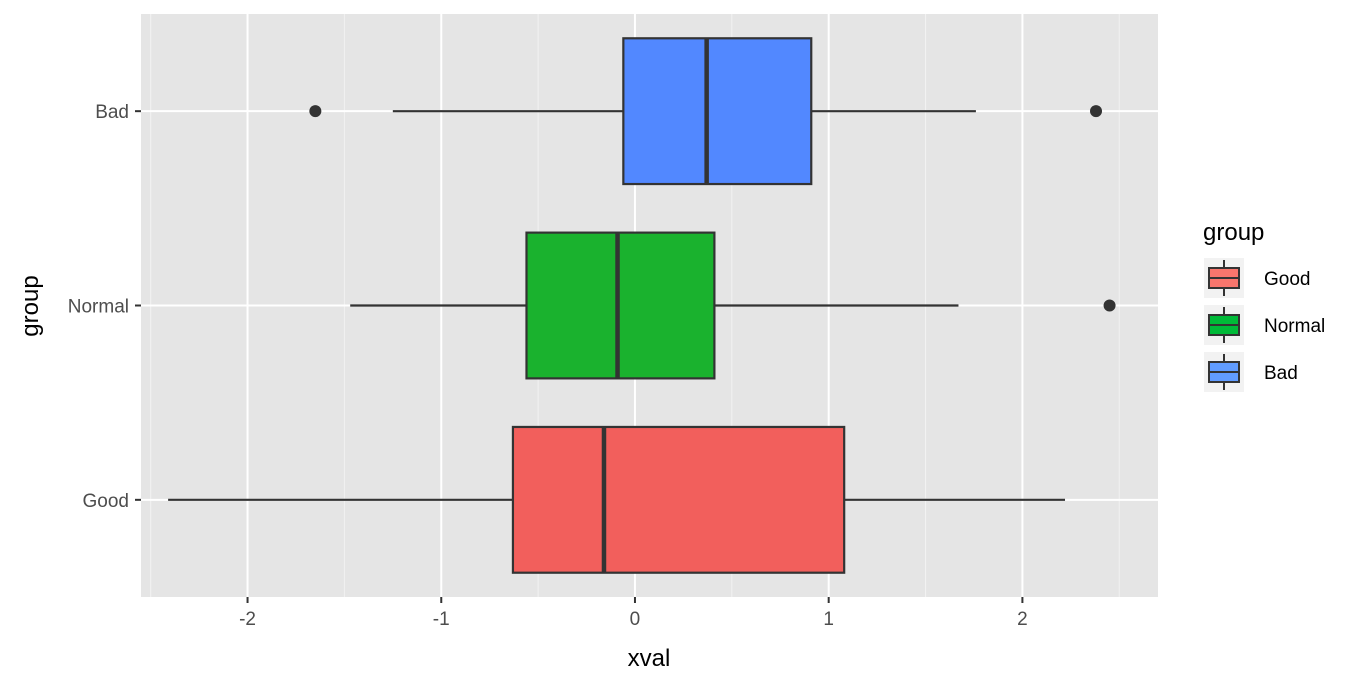 Image resolution: width=1372 pixels, height=686 pixels. Describe the element at coordinates (1022, 619) in the screenshot. I see `x-tick-label: 2` at that location.